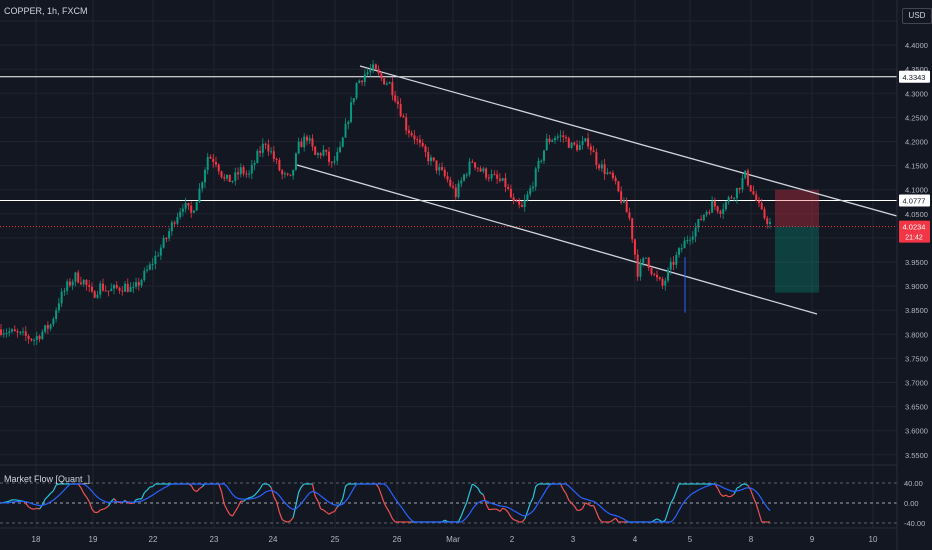  What do you see at coordinates (797, 241) in the screenshot?
I see `trade-box` at bounding box center [797, 241].